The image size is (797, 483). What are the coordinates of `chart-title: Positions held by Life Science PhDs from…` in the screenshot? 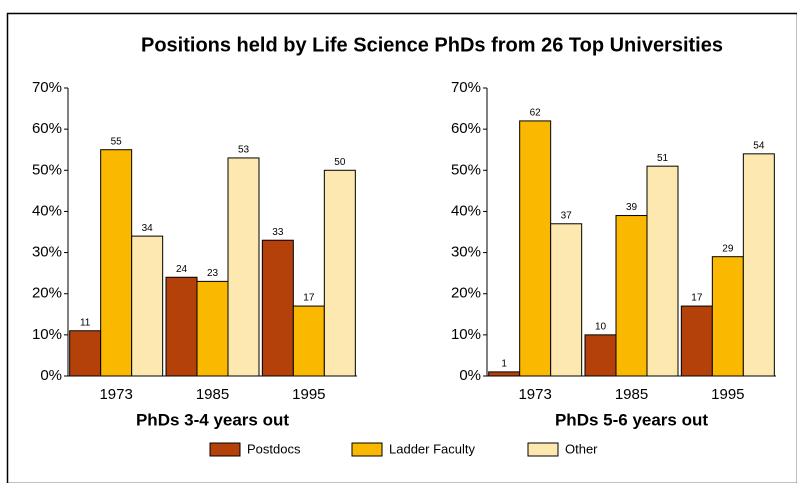 It's located at (432, 45).